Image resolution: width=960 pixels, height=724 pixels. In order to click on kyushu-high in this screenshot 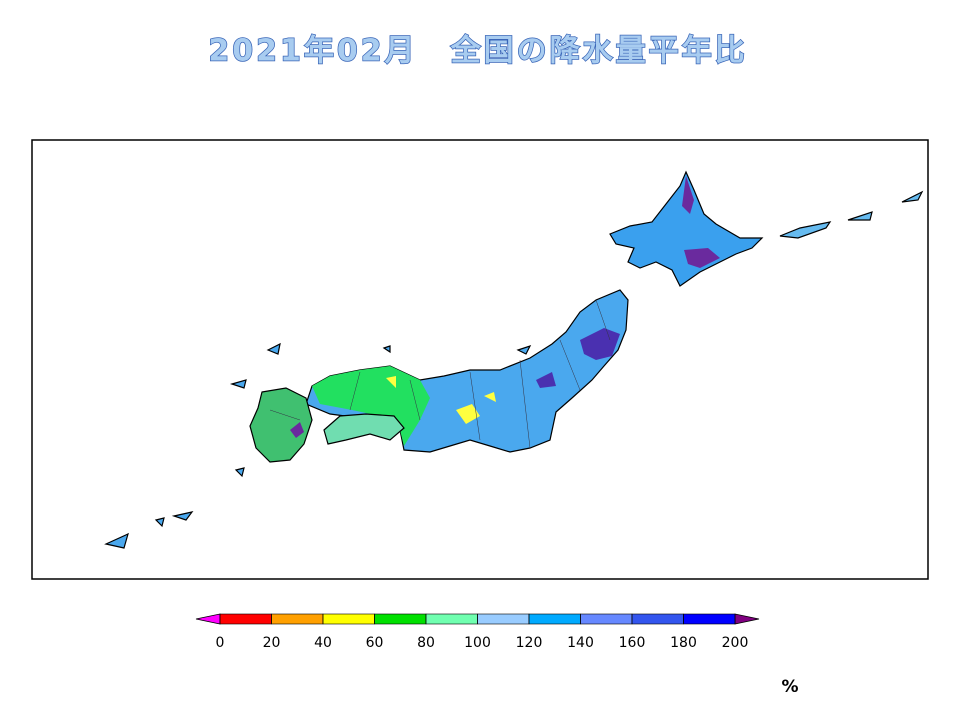, I will do `click(297, 430)`.